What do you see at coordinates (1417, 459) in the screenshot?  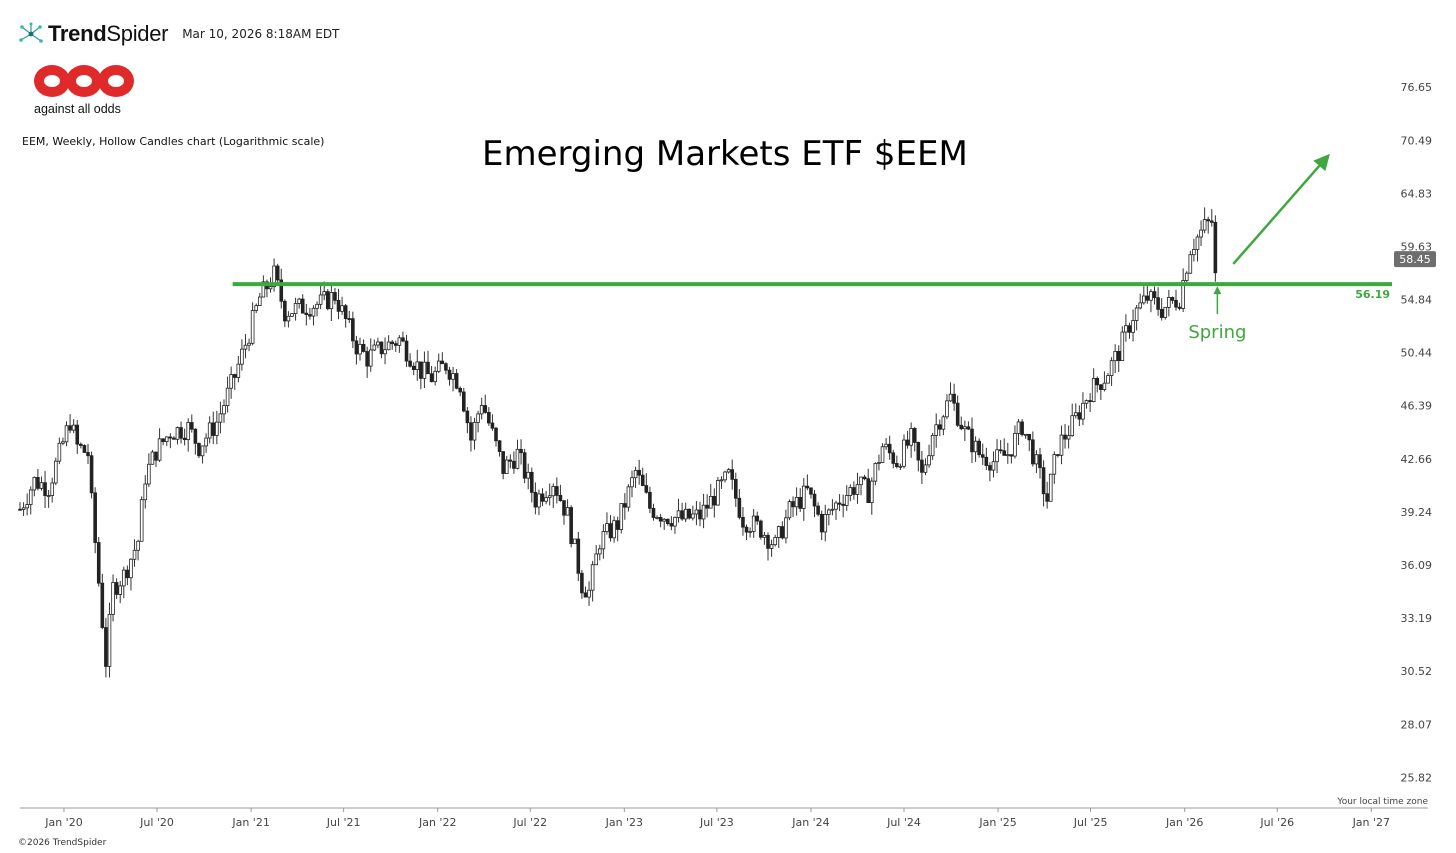 I see `price-tick-label: 42.66` at bounding box center [1417, 459].